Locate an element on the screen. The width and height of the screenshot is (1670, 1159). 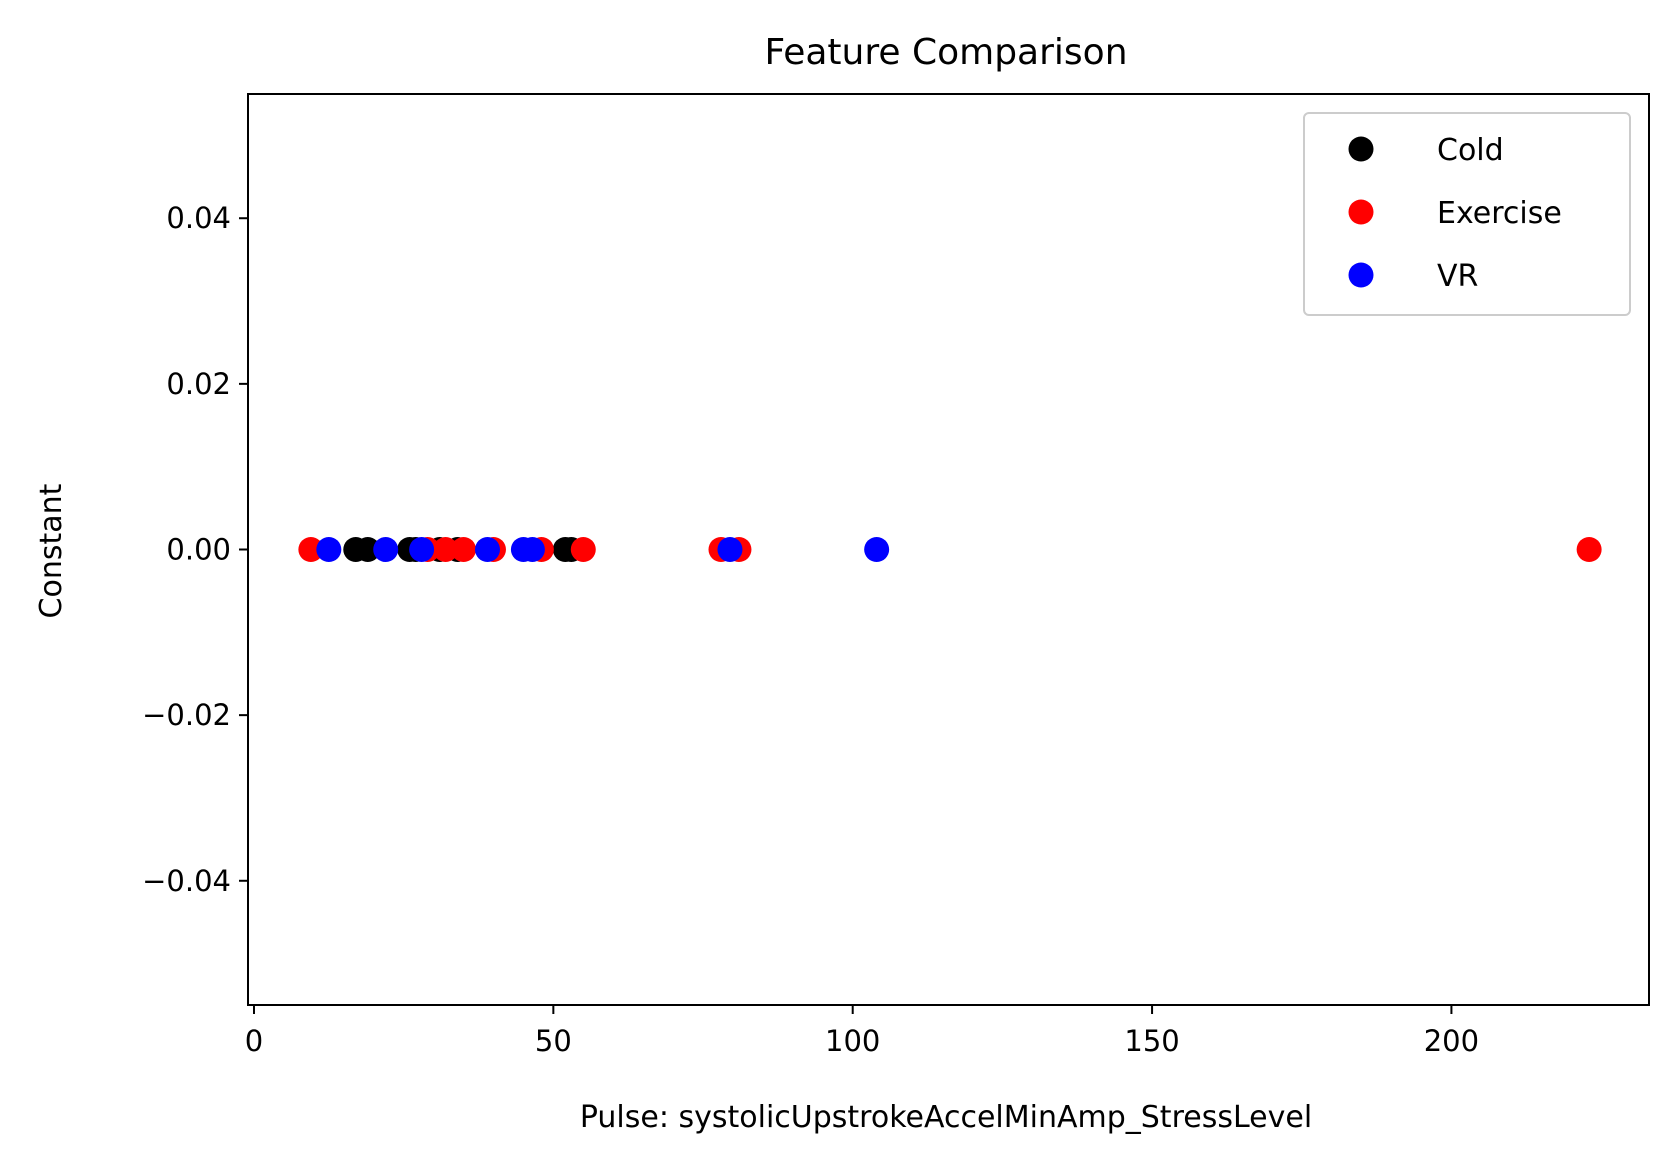
y-tick-label-2: 0.00 is located at coordinates (198, 550).